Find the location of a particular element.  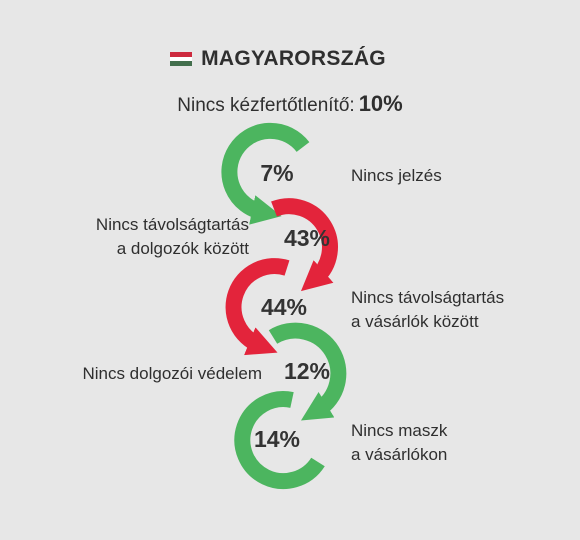

item-2-value: 43% is located at coordinates (307, 238).